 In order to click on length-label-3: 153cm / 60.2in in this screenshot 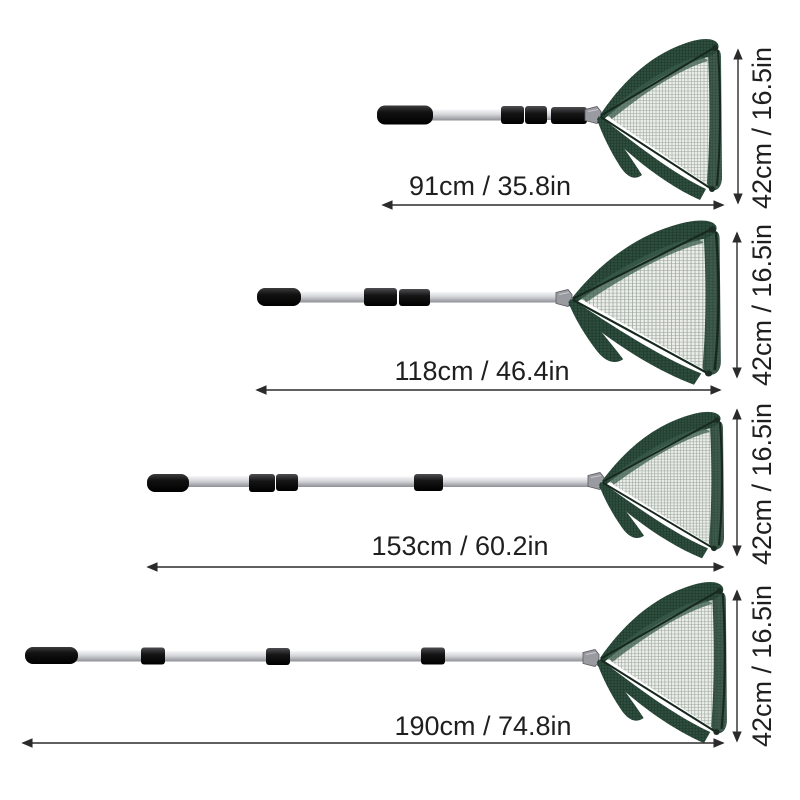, I will do `click(460, 546)`.